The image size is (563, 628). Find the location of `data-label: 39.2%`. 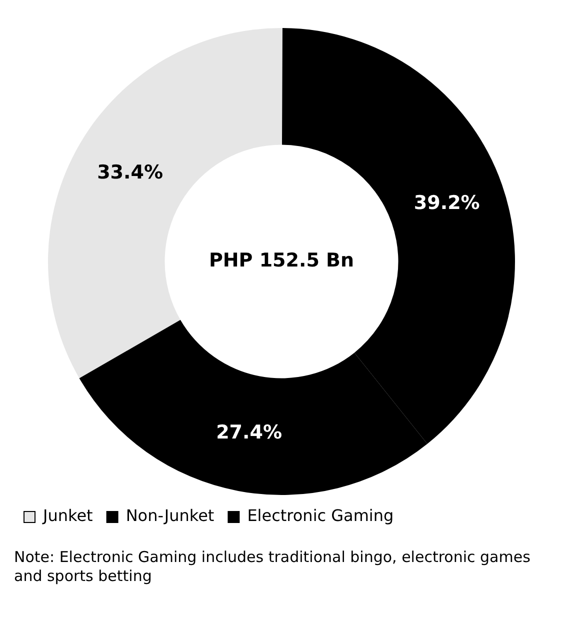

data-label: 39.2% is located at coordinates (447, 203).